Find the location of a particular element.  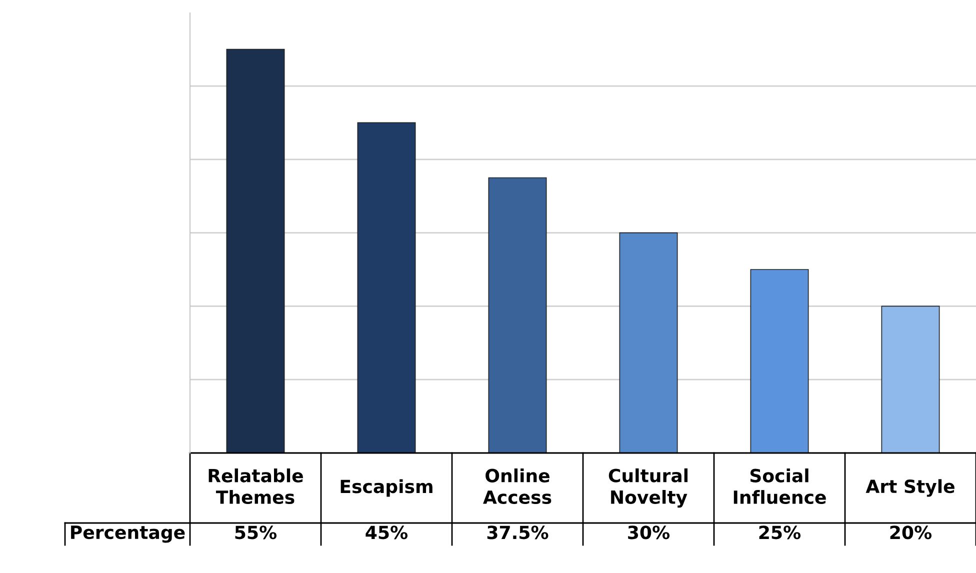

text: Percentage is located at coordinates (128, 534).